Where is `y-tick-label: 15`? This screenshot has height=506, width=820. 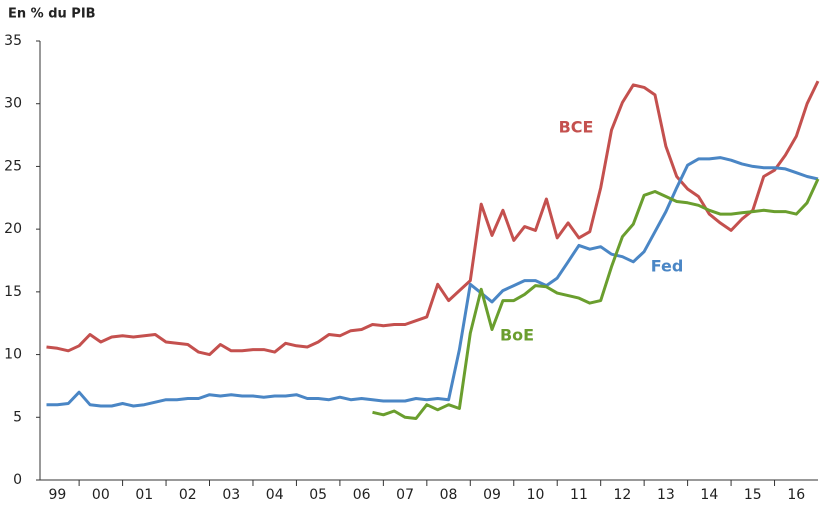
y-tick-label: 15 is located at coordinates (13, 292).